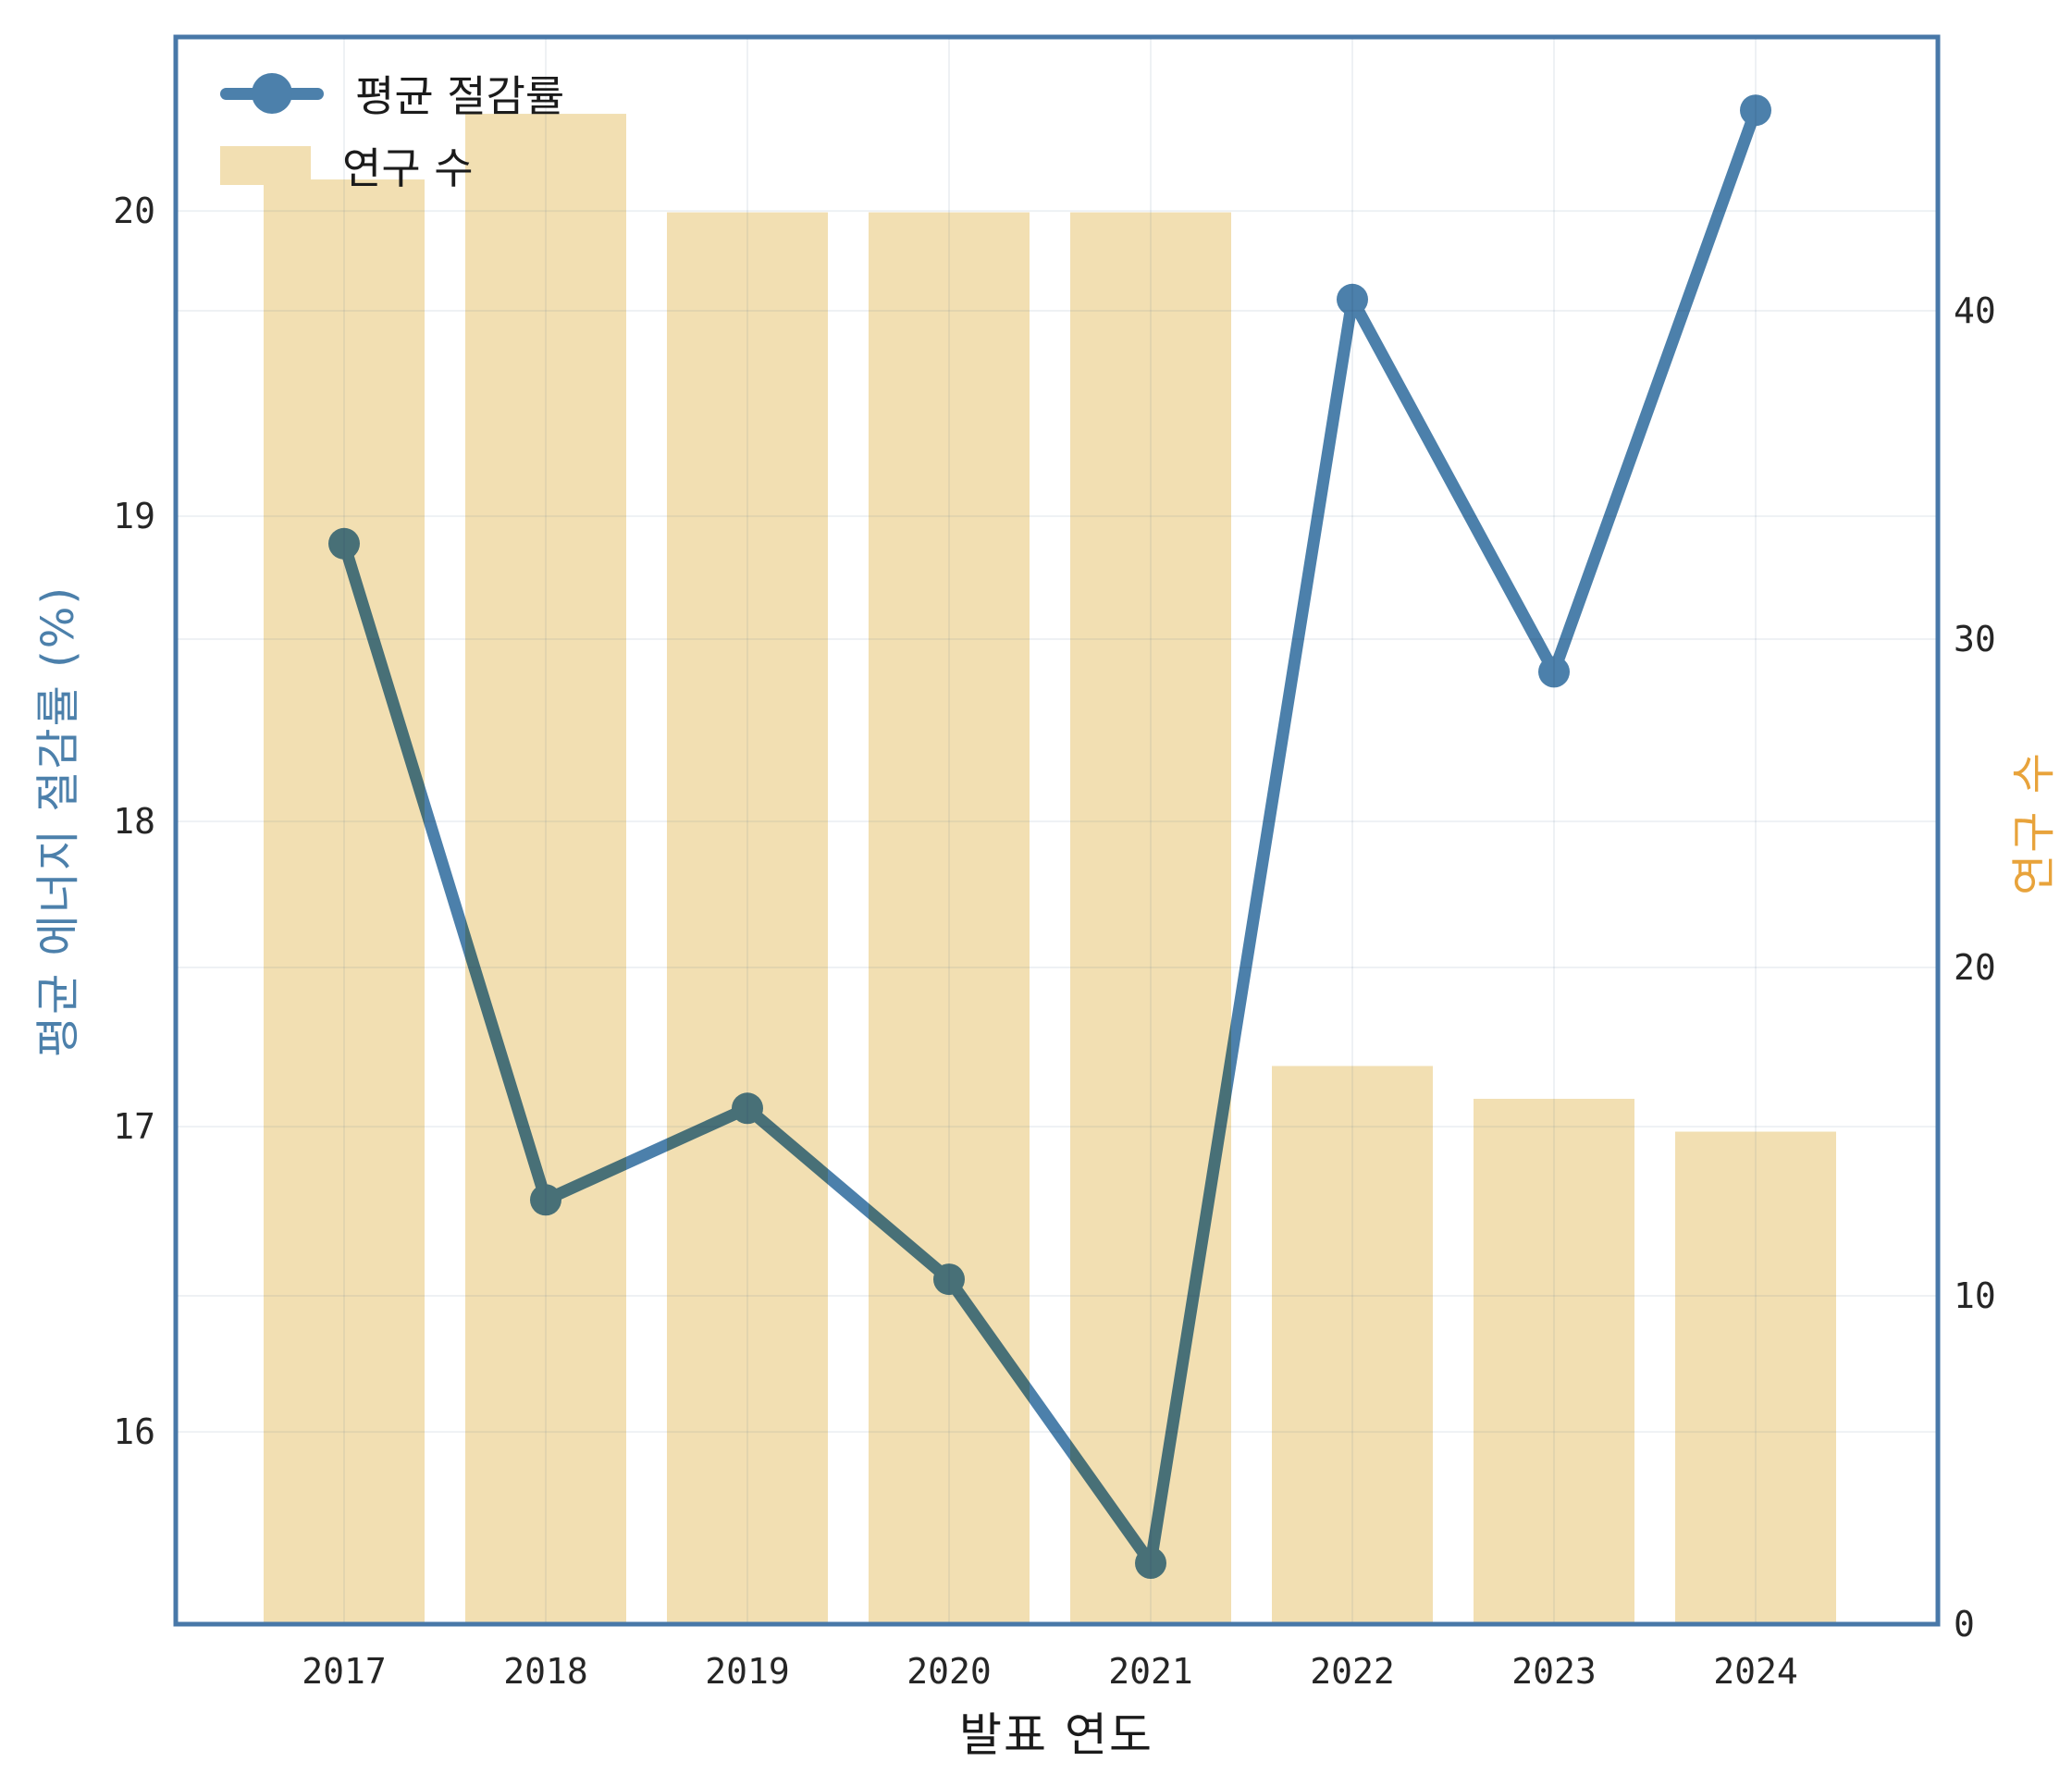 Image resolution: width=2072 pixels, height=1774 pixels. Describe the element at coordinates (2034, 823) in the screenshot. I see `right-axis-title: 연구 수` at that location.